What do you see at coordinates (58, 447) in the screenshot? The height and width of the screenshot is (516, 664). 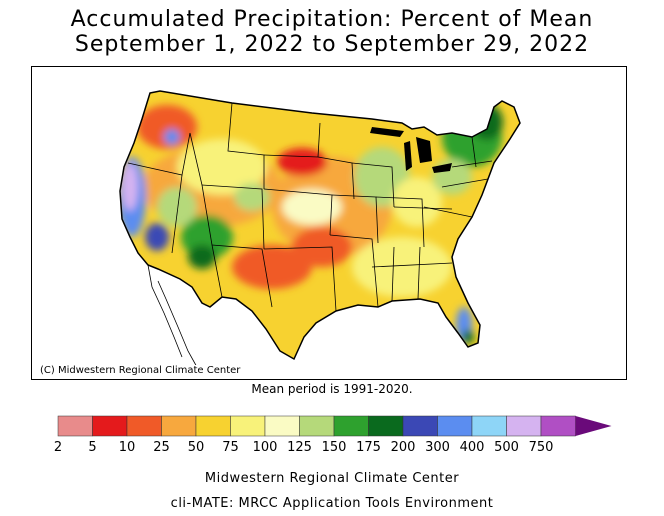 I see `legend-label-2: 2` at bounding box center [58, 447].